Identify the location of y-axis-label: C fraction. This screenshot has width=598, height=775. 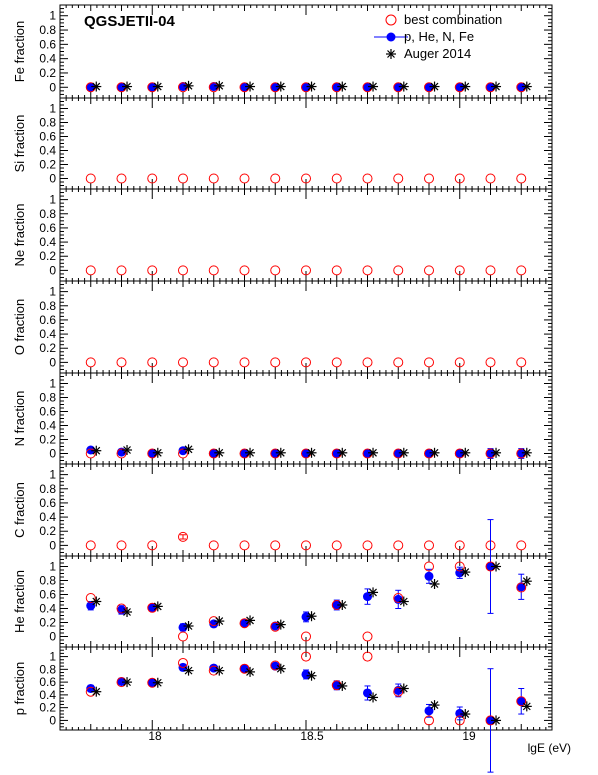
(19, 510).